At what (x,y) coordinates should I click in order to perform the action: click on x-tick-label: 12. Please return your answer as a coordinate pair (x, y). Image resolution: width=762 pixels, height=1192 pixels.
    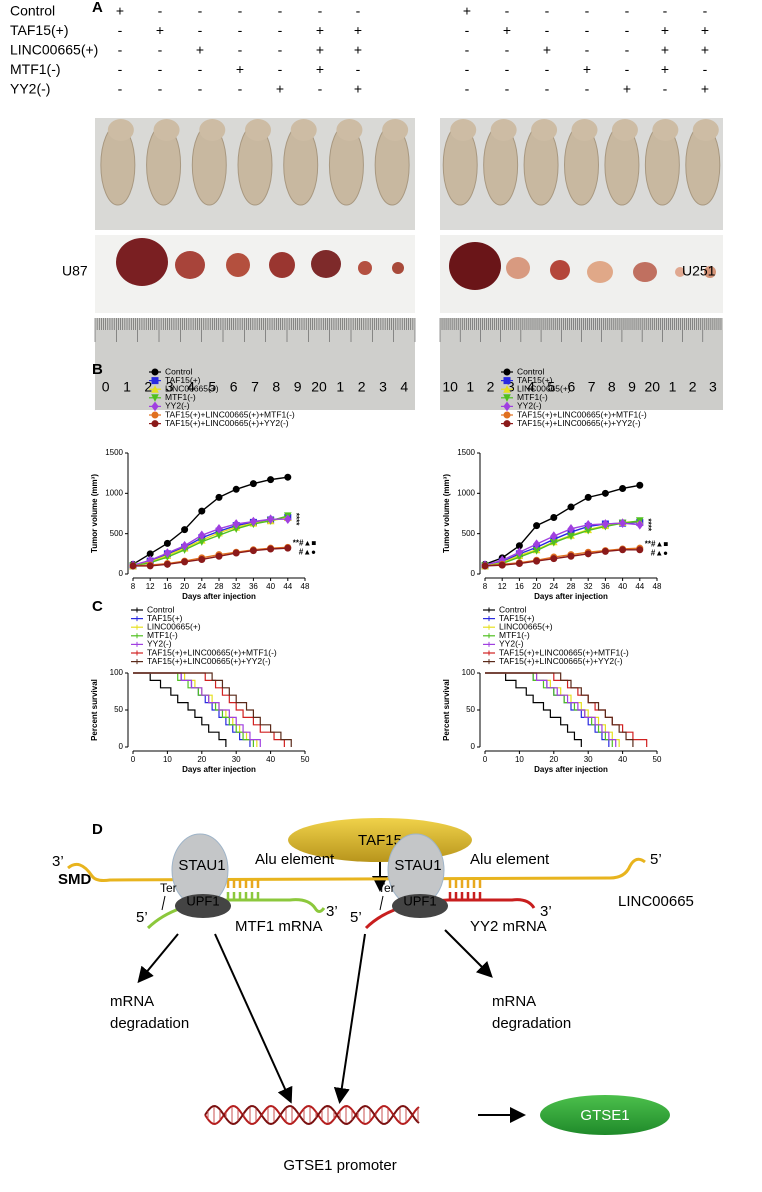
    Looking at the image, I should click on (150, 586).